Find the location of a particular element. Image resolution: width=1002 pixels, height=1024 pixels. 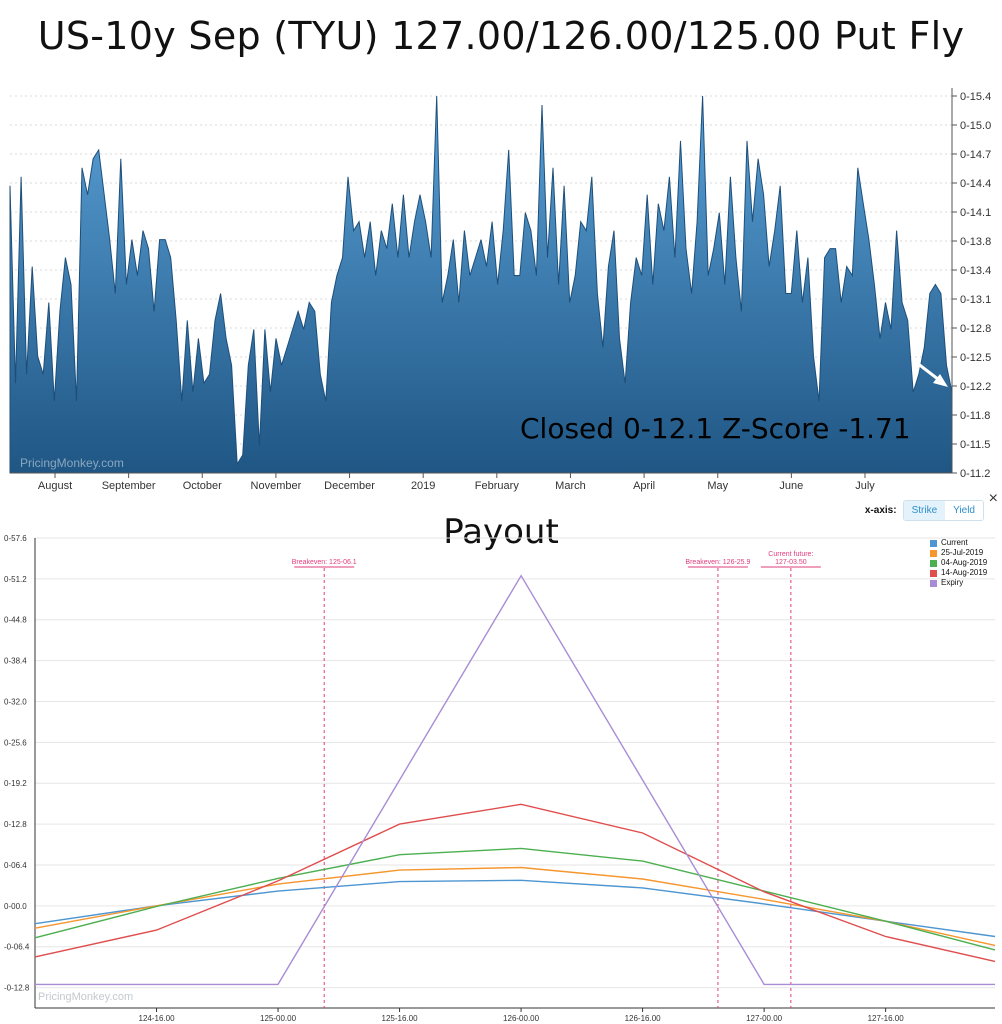

top-y-tick-label: 0-15.4 is located at coordinates (975, 97).